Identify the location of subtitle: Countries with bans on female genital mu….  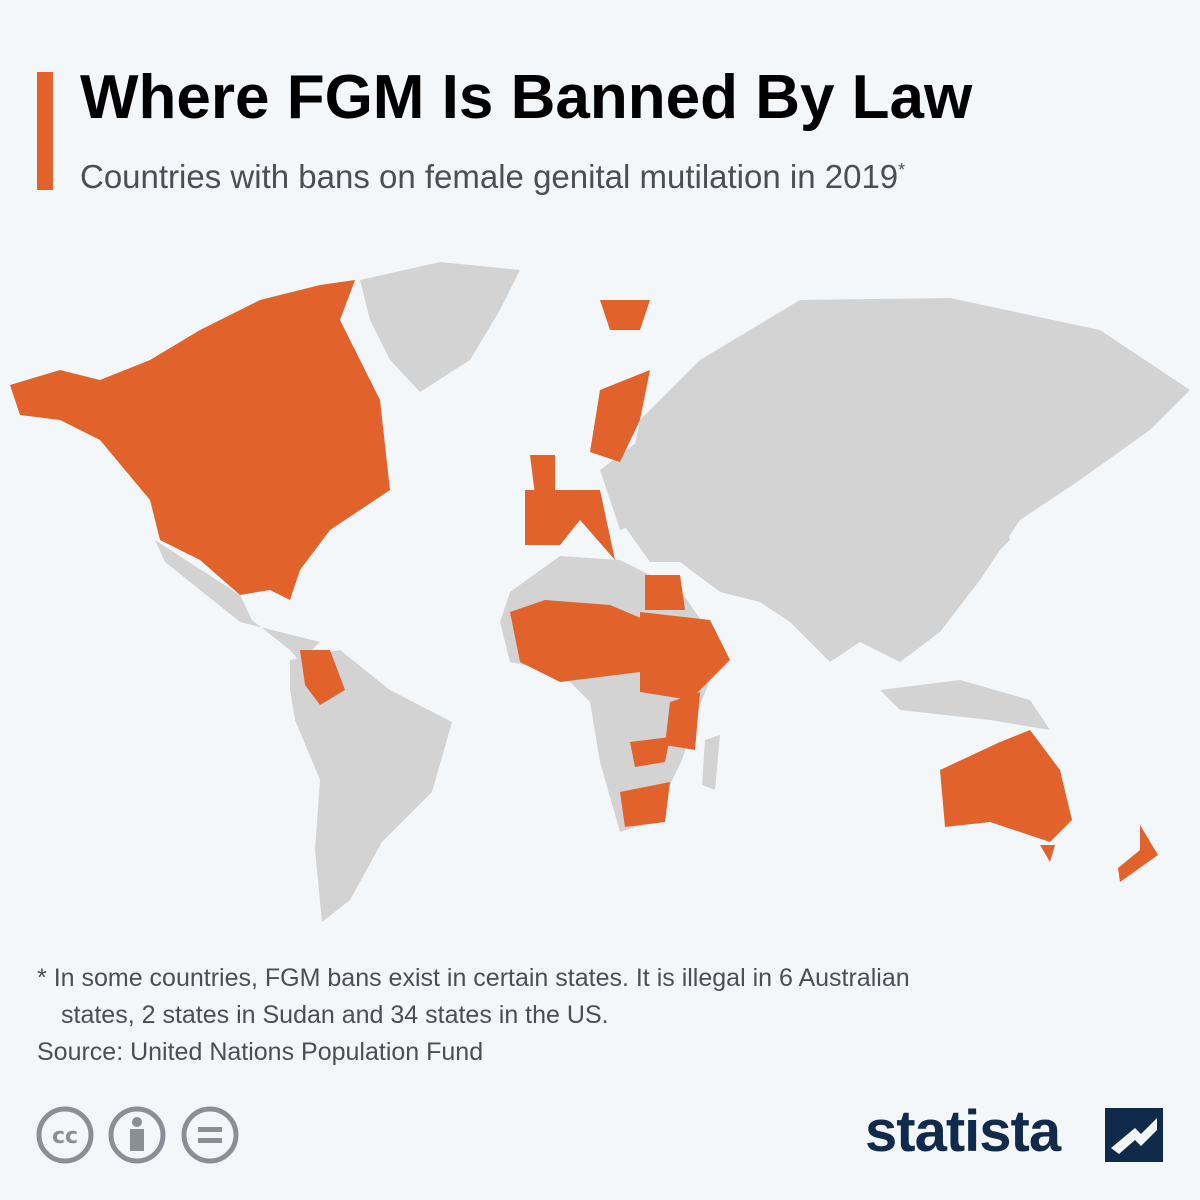
(492, 177).